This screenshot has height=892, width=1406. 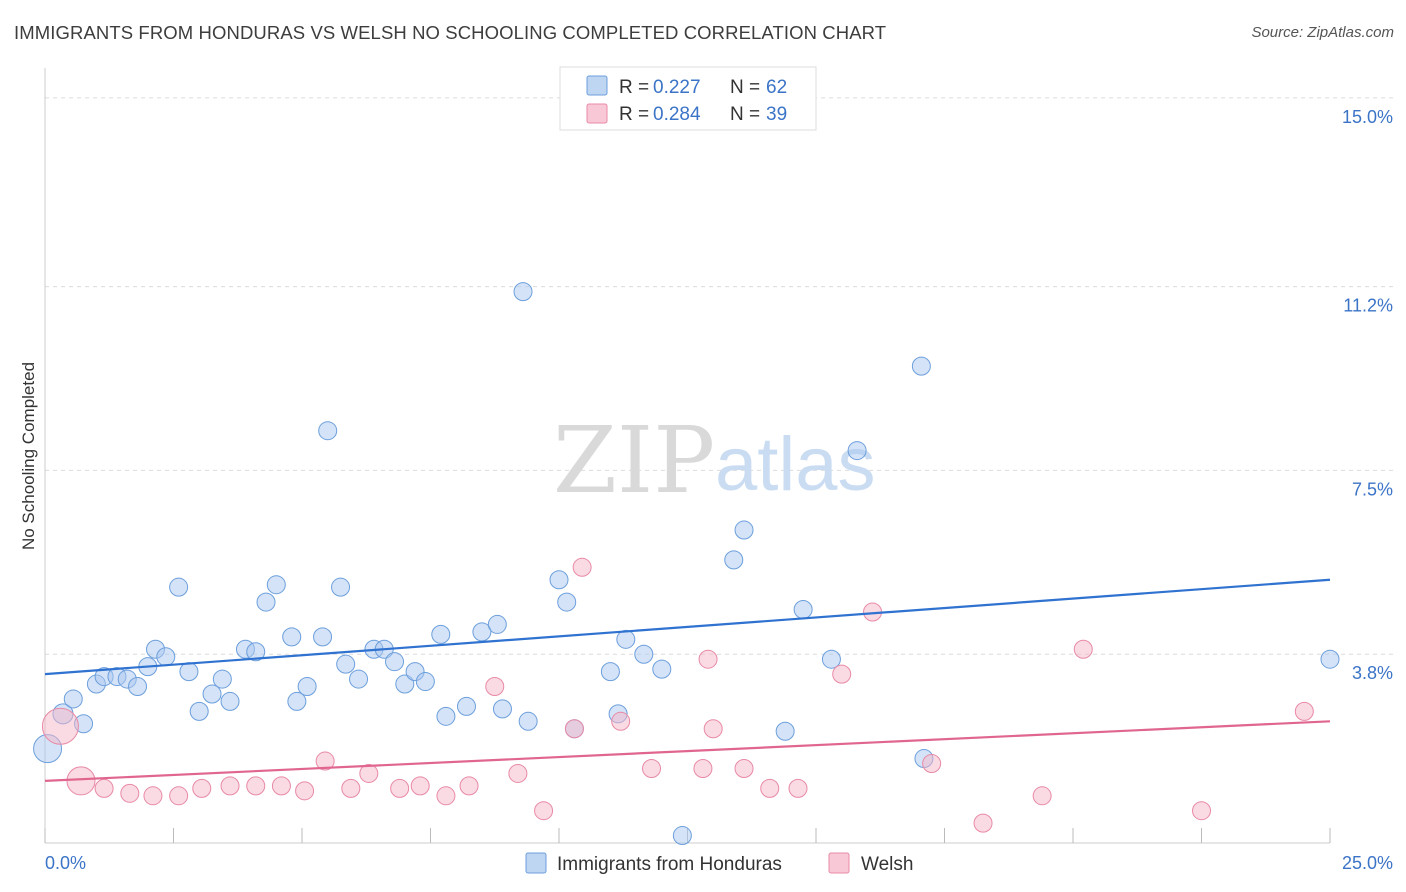 I want to click on legend-r-label-welsh: R =, so click(x=634, y=114).